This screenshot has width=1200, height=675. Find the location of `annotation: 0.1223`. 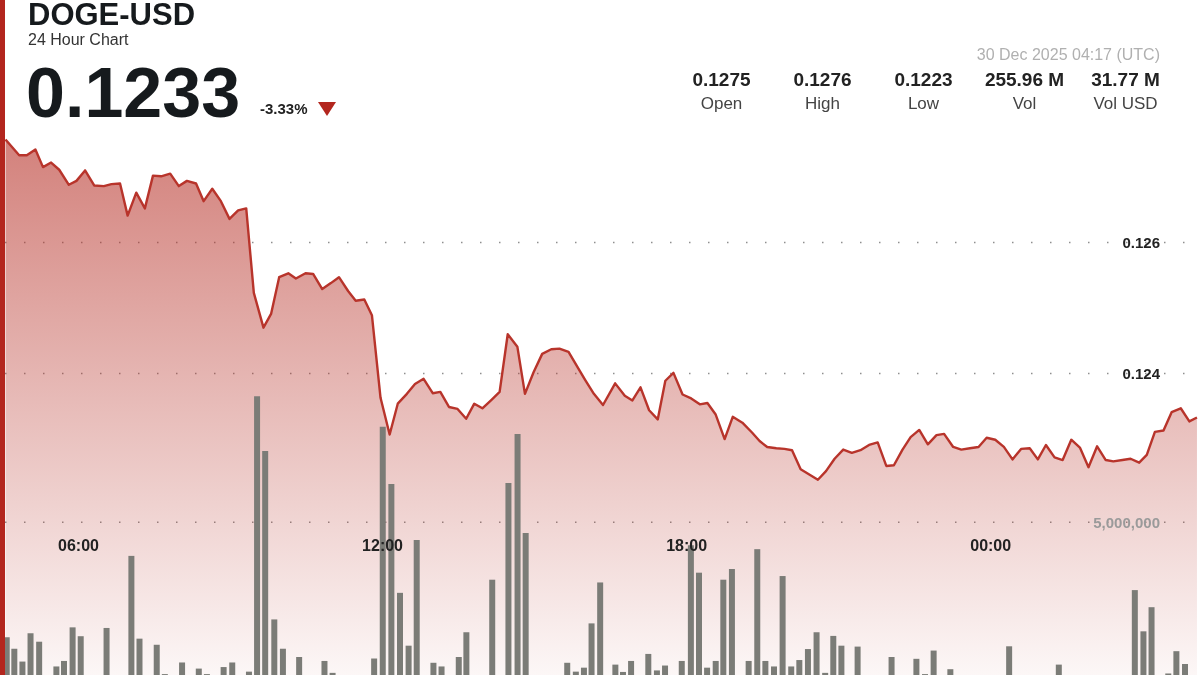

annotation: 0.1223 is located at coordinates (923, 80).